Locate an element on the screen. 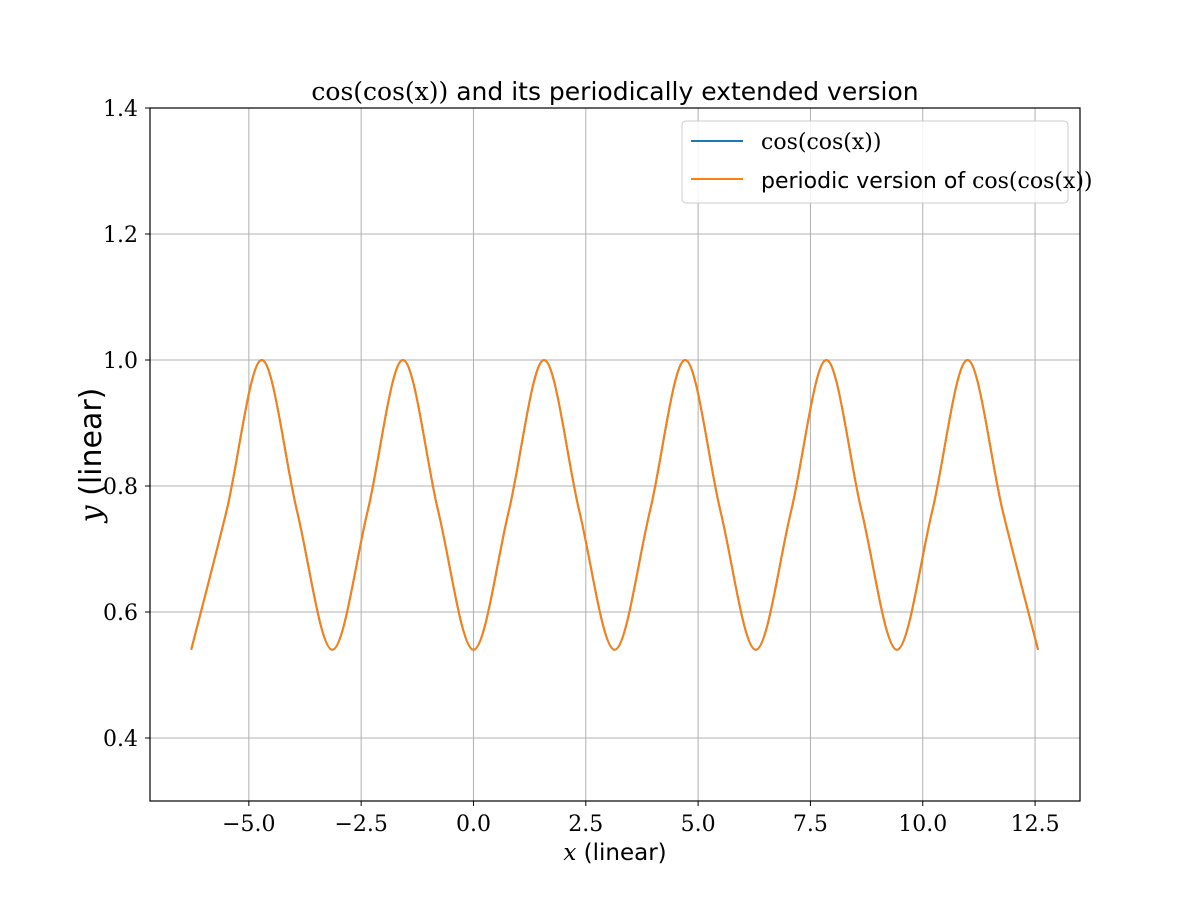  x-tick-label: 2.5 is located at coordinates (585, 824).